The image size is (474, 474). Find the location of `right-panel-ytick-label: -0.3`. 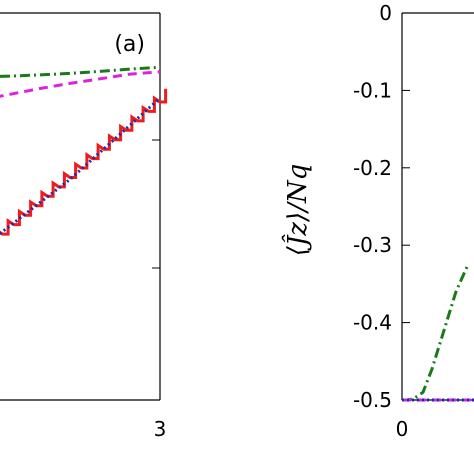

right-panel-ytick-label: -0.3 is located at coordinates (372, 245).